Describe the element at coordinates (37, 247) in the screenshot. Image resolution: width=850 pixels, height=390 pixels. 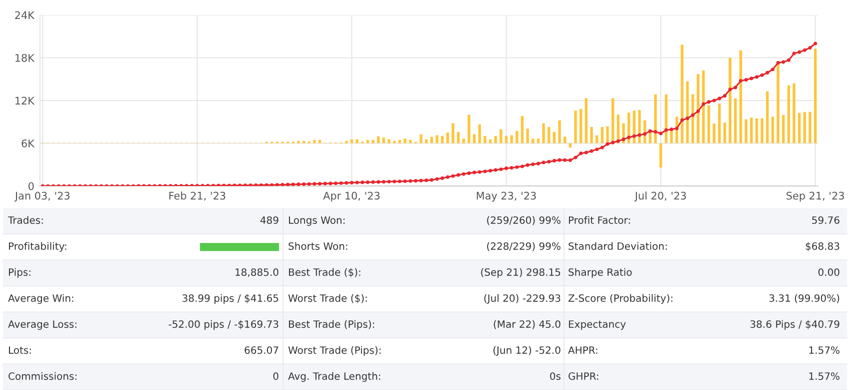
I see `text: Profitability:` at that location.